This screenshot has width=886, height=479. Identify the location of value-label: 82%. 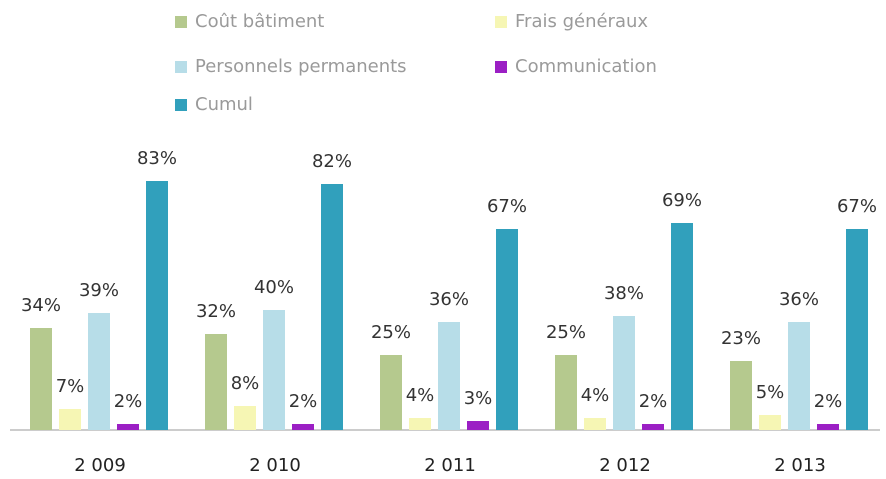
(332, 161).